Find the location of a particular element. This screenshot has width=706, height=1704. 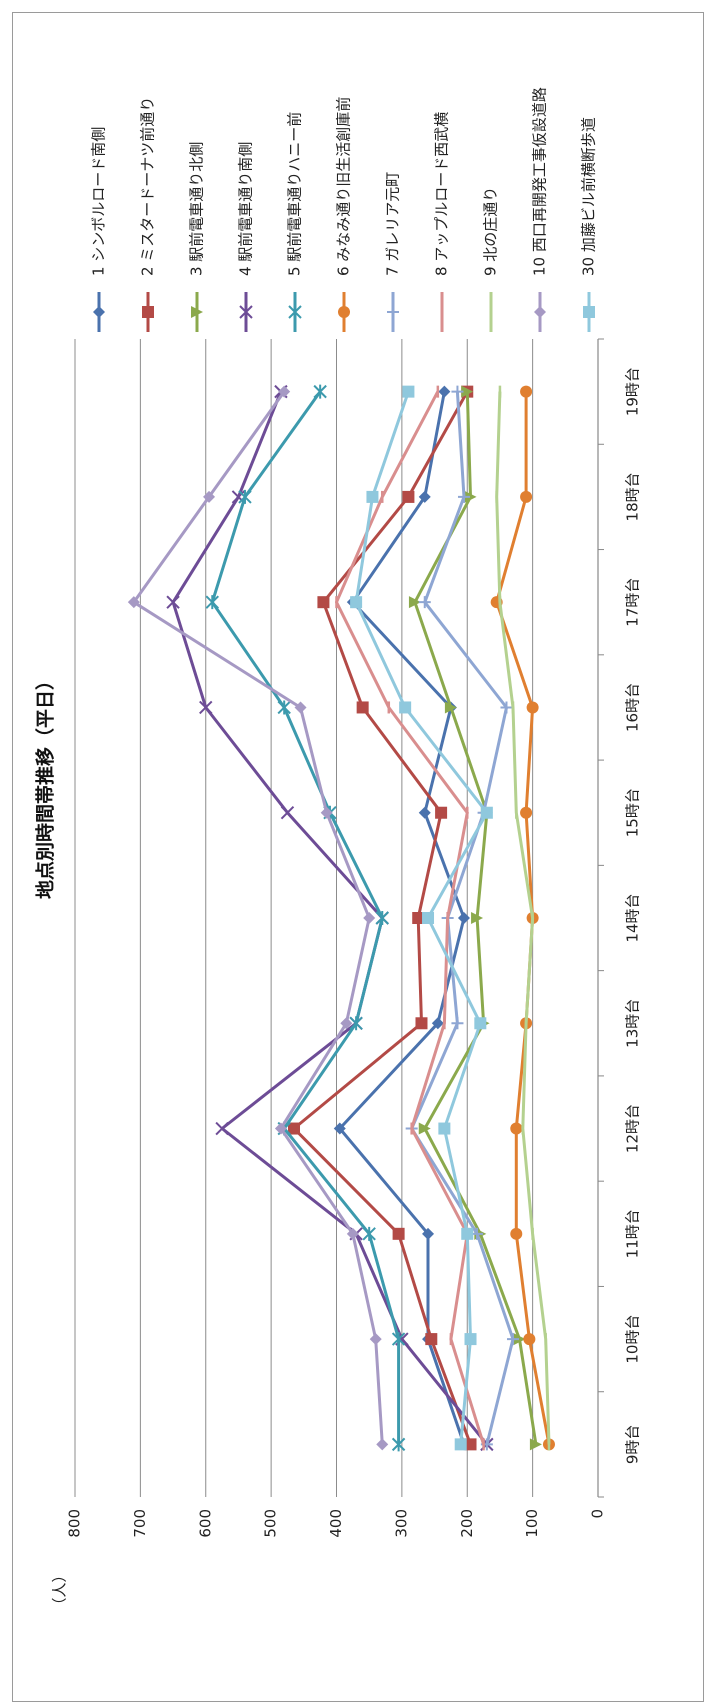

legend-label: 8 アップルロード西武横 is located at coordinates (442, 194).